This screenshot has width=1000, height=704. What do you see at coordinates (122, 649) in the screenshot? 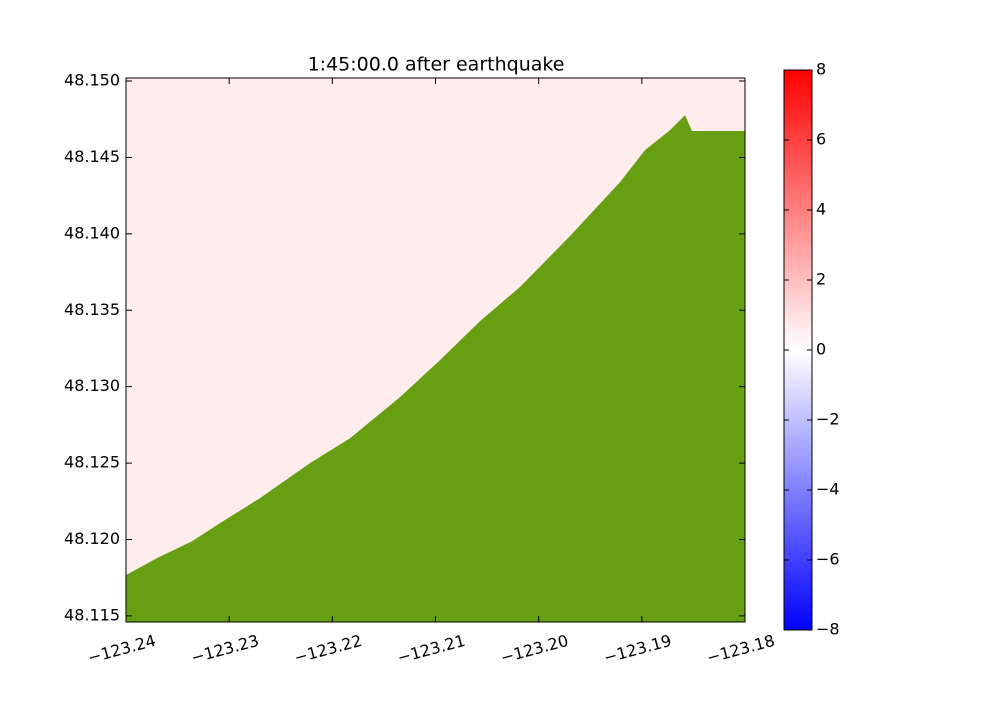
I see `x-tick-label: −123.24` at bounding box center [122, 649].